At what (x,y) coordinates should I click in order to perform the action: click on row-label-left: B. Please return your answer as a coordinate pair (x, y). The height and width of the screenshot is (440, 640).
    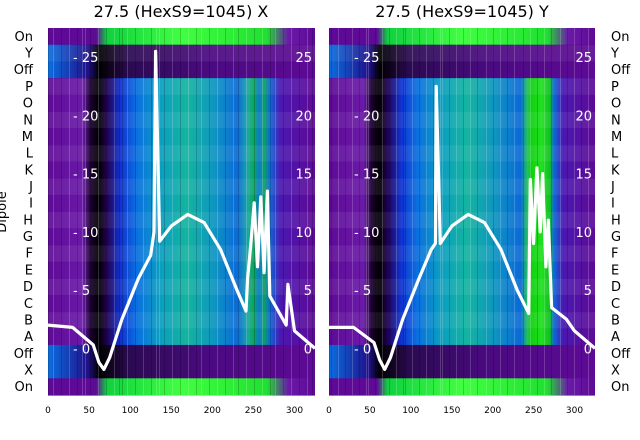
    Looking at the image, I should click on (28, 320).